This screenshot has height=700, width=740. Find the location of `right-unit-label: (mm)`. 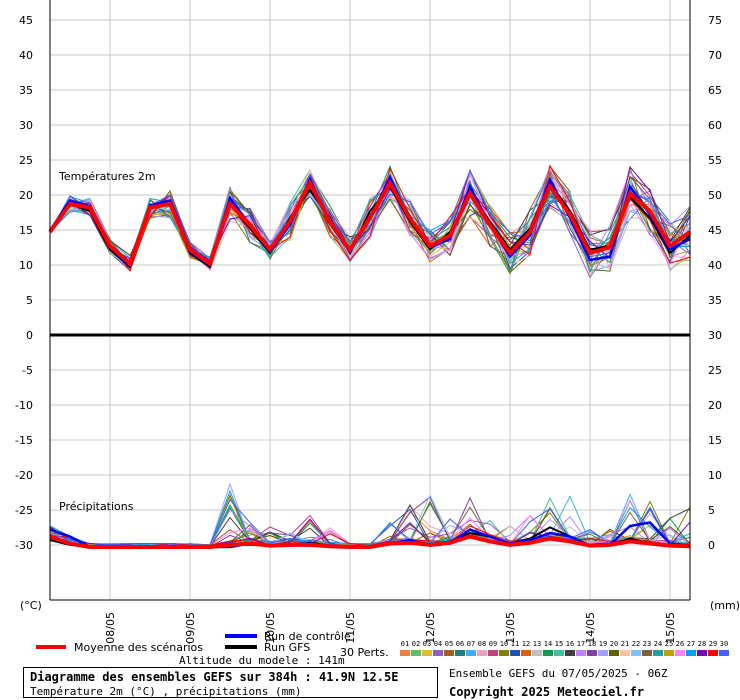

right-unit-label: (mm) is located at coordinates (725, 605).